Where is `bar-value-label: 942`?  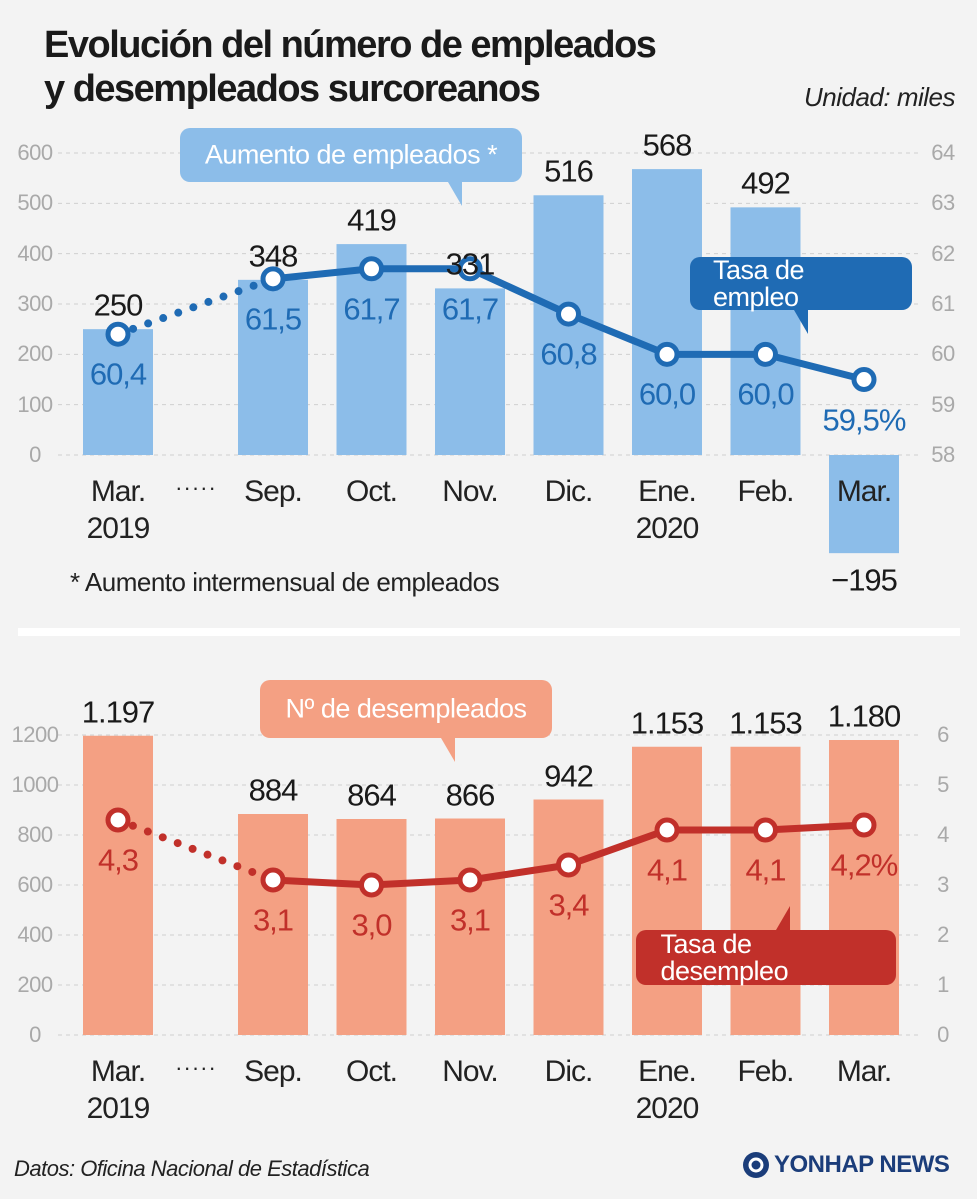 bar-value-label: 942 is located at coordinates (569, 775).